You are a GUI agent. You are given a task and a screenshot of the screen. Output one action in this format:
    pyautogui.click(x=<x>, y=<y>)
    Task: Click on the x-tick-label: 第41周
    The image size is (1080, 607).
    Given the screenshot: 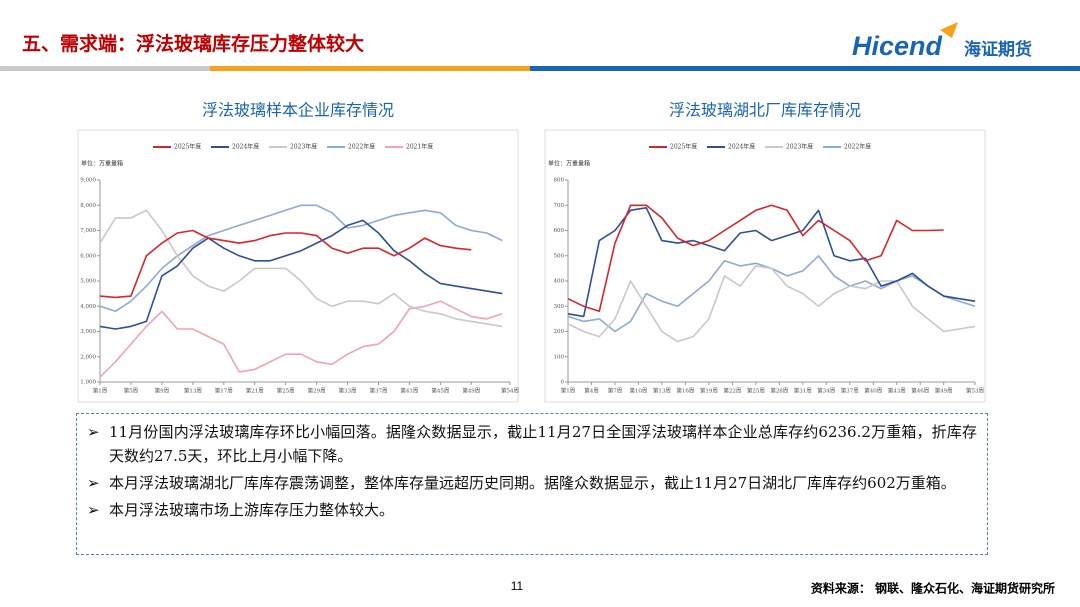 What is the action you would take?
    pyautogui.click(x=409, y=391)
    